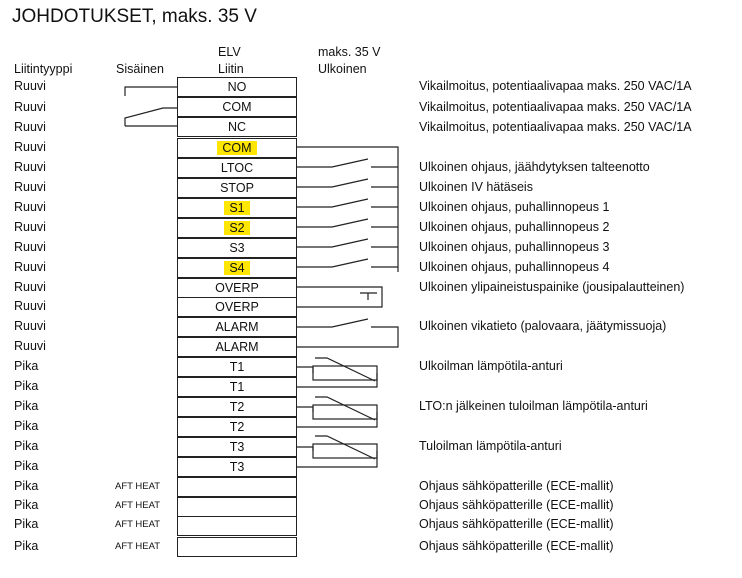 This screenshot has width=742, height=578. I want to click on header-max-voltage: maks. 35 V, so click(349, 52).